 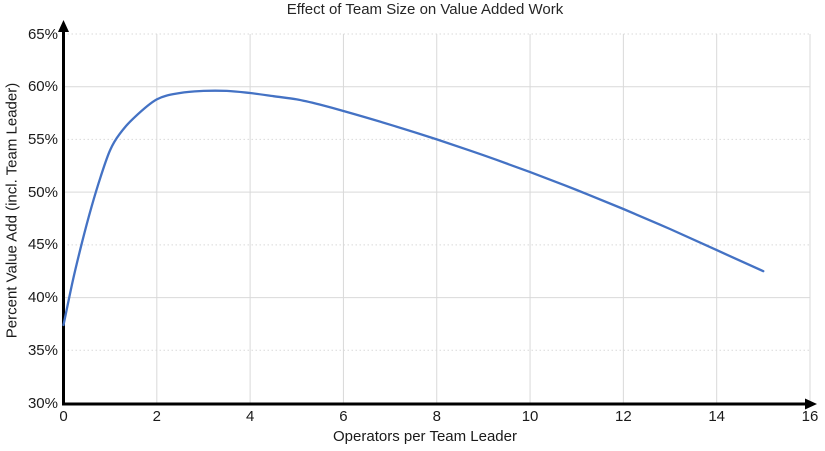 I want to click on y-tick-label: 45%, so click(x=42, y=245).